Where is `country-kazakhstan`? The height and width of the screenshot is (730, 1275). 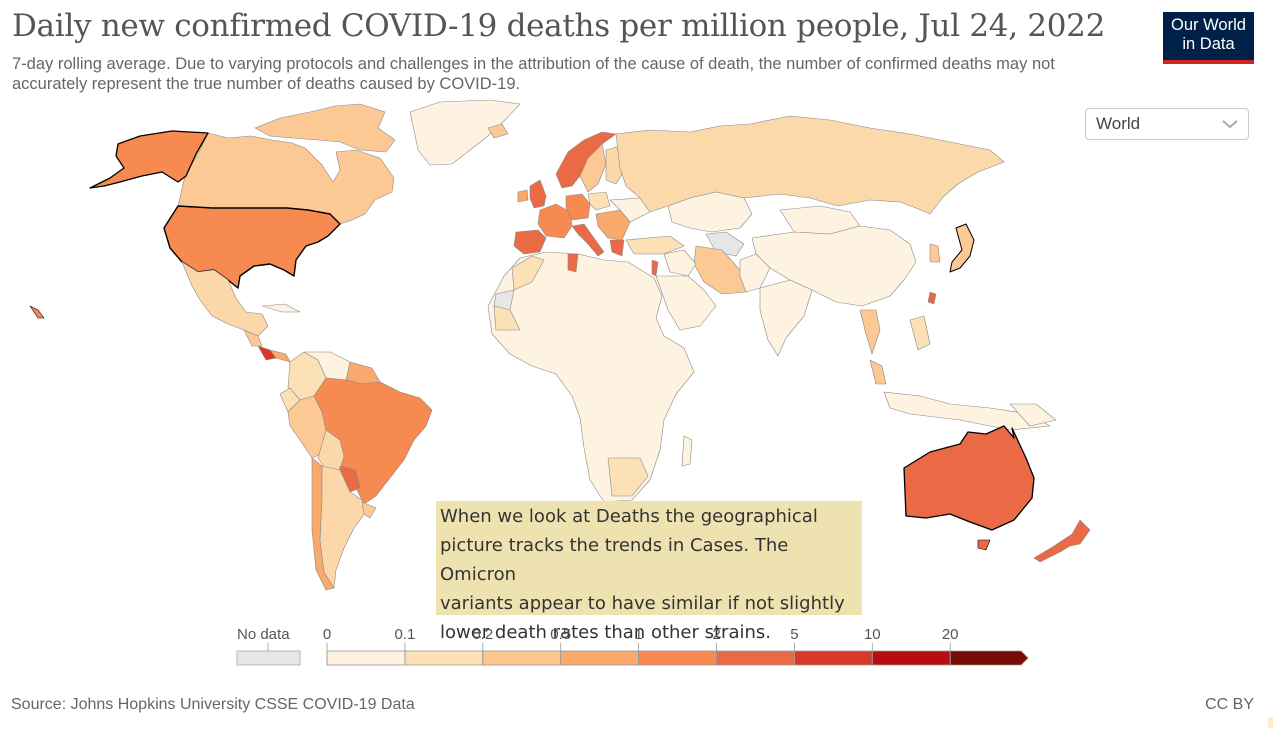 country-kazakhstan is located at coordinates (710, 212).